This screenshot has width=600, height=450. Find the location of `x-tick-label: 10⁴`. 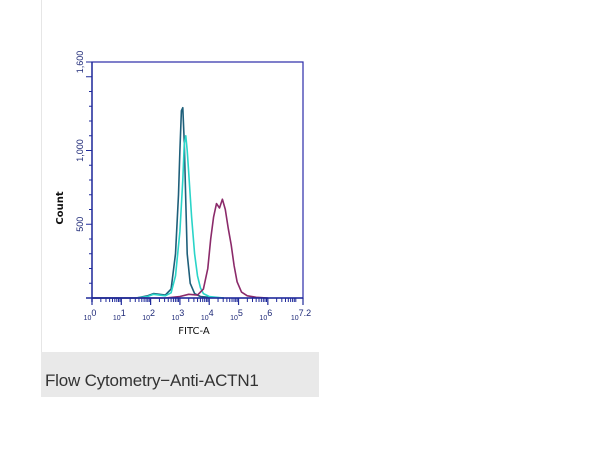

x-tick-label: 10⁴ is located at coordinates (207, 315).